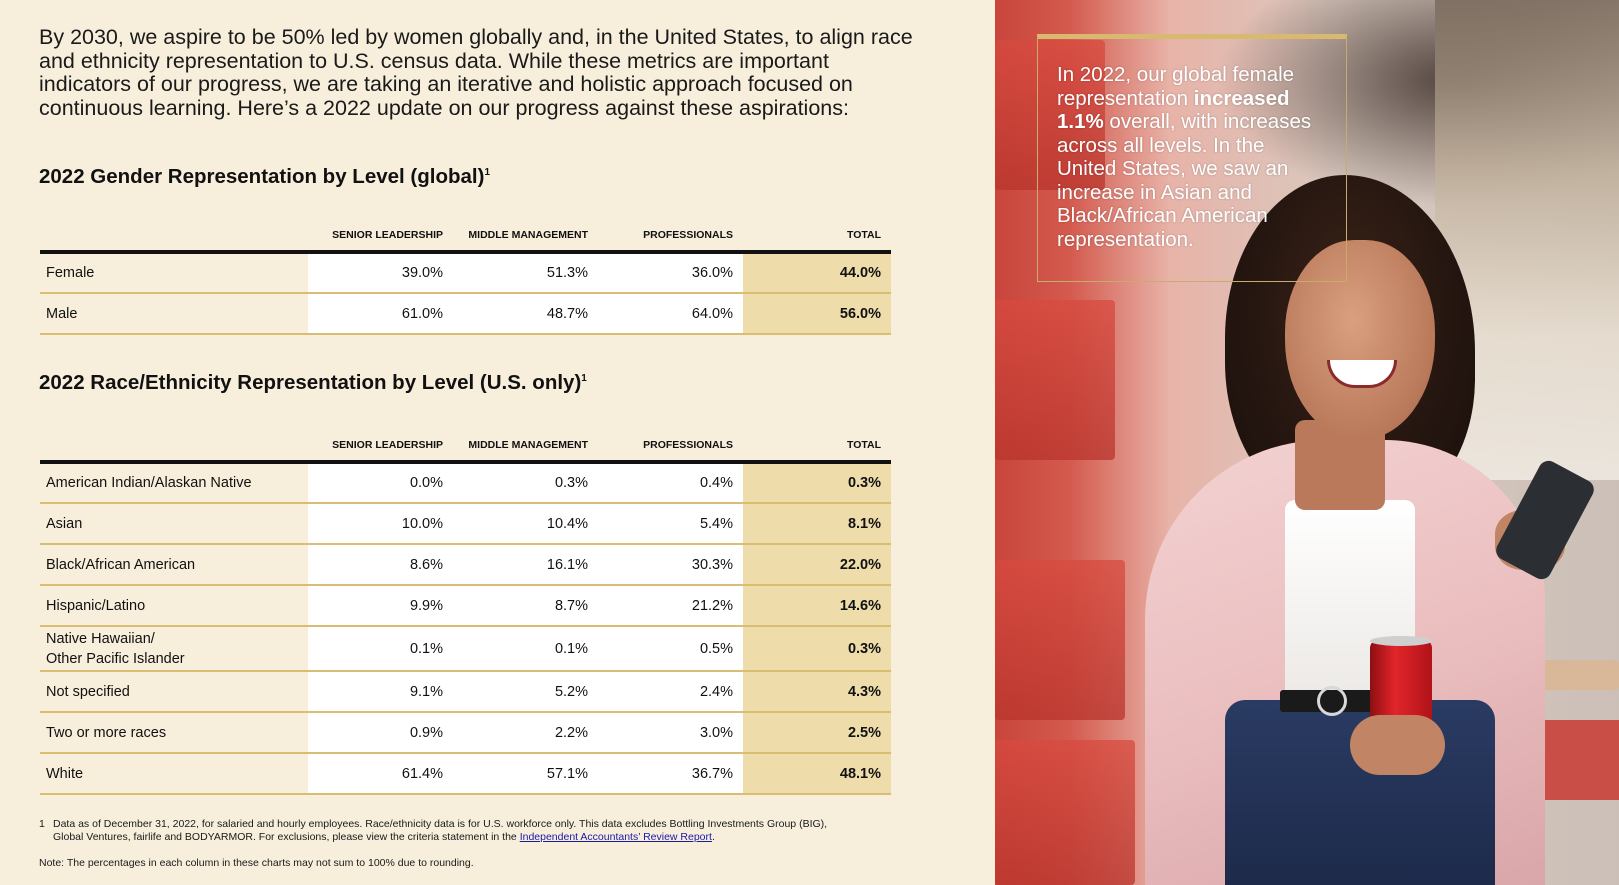  What do you see at coordinates (465, 774) in the screenshot?
I see `table-row: White 61.4% 57.1% 36.7% 48.1%` at bounding box center [465, 774].